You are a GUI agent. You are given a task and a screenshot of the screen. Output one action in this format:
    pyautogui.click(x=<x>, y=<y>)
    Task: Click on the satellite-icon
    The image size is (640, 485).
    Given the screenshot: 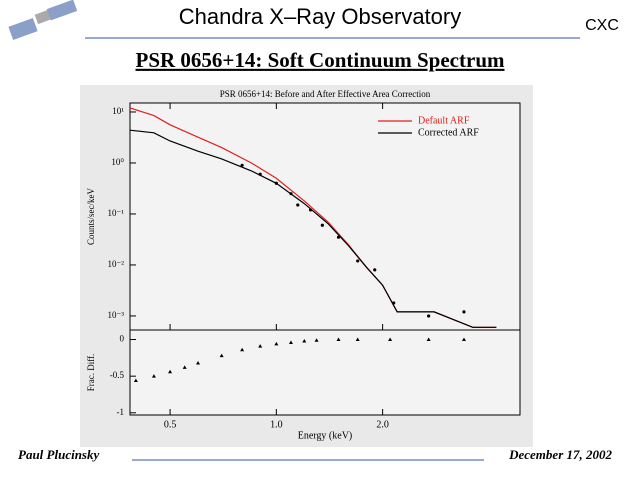 What is the action you would take?
    pyautogui.click(x=43, y=20)
    